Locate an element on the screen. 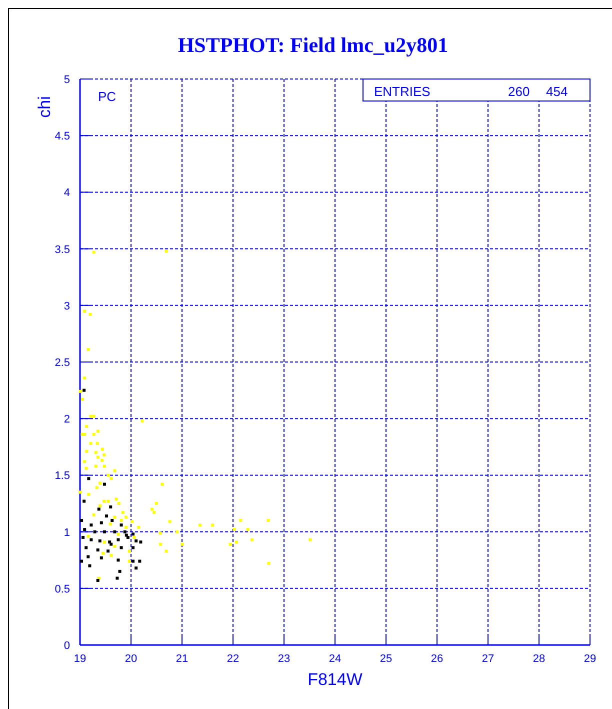 This screenshot has height=709, width=612. y-tick-label: 1 is located at coordinates (67, 532).